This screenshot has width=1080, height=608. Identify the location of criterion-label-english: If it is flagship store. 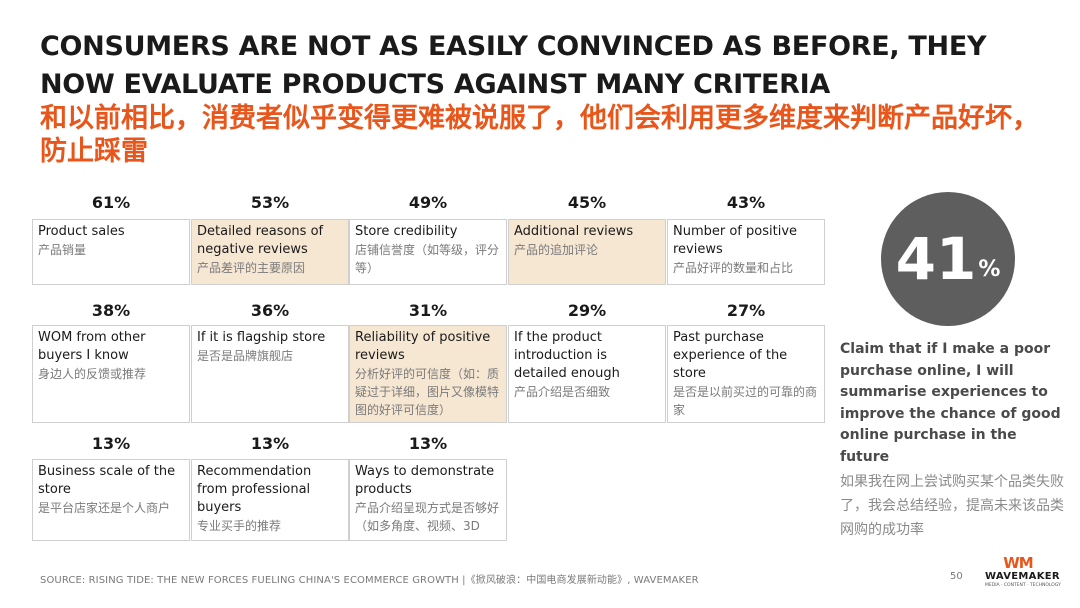
(261, 337).